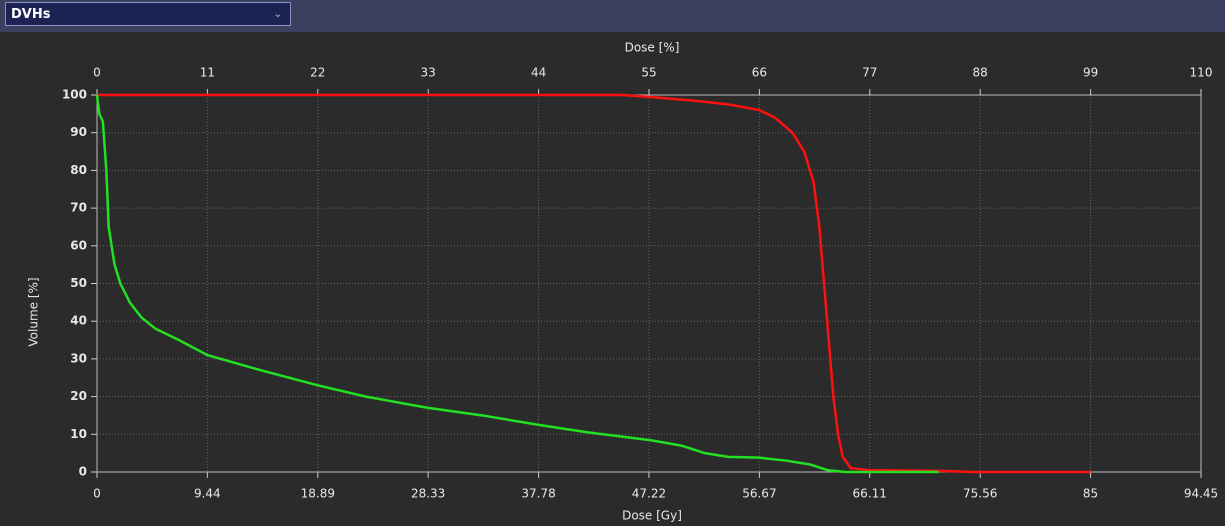  I want to click on x2-axis-label: Dose [%], so click(652, 48).